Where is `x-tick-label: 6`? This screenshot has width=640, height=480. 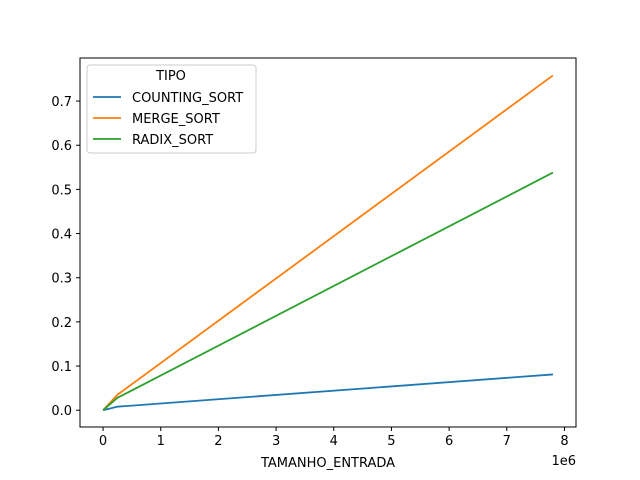
x-tick-label: 6 is located at coordinates (449, 441).